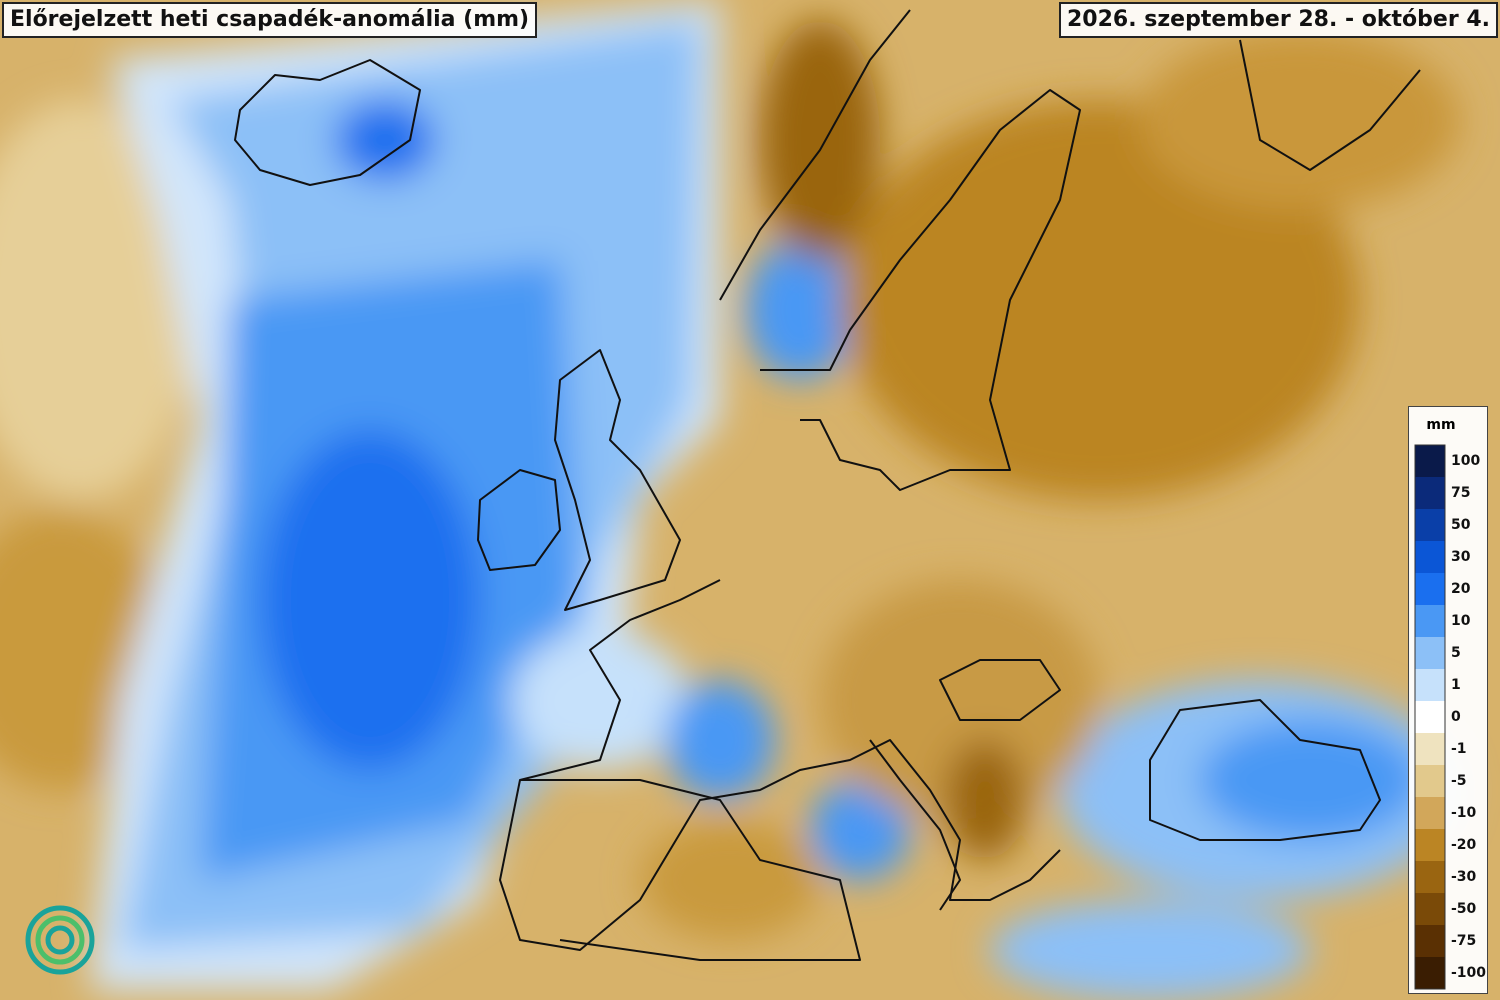 The width and height of the screenshot is (1500, 1000). I want to click on legend-label: 75, so click(1460, 493).